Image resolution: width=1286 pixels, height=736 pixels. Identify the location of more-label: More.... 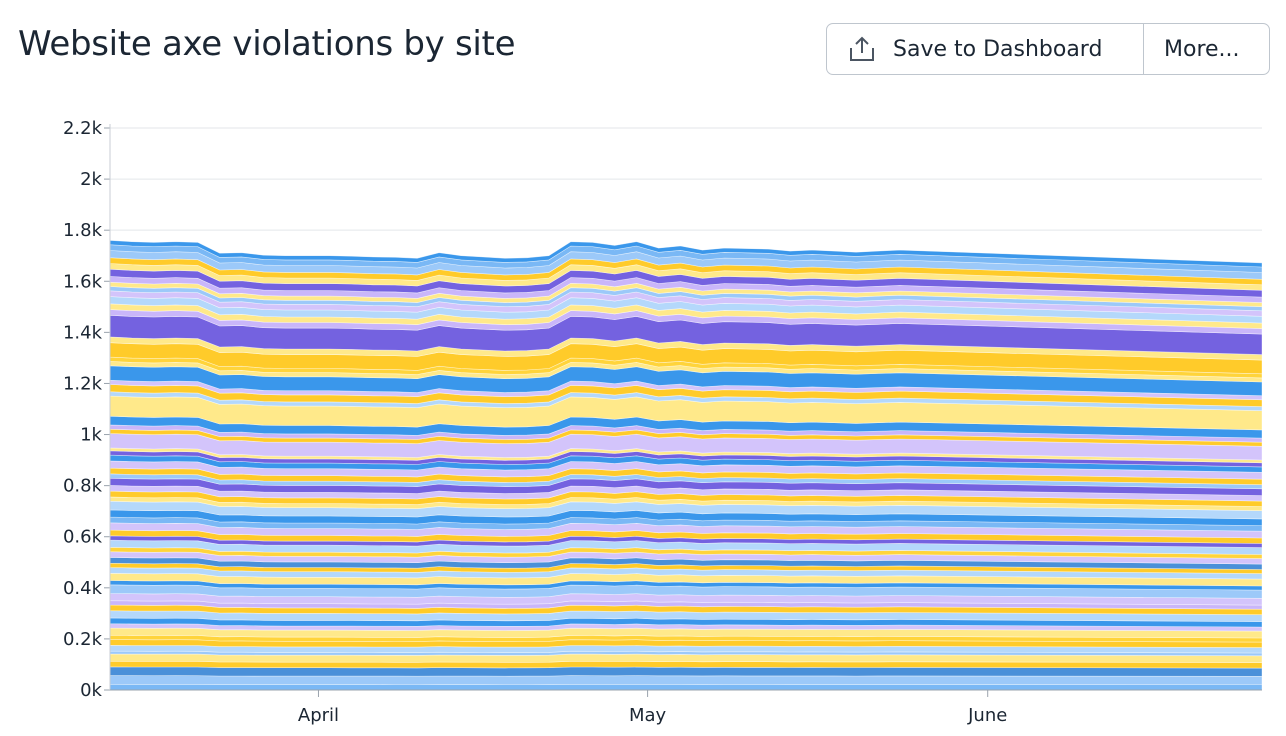
(1202, 49).